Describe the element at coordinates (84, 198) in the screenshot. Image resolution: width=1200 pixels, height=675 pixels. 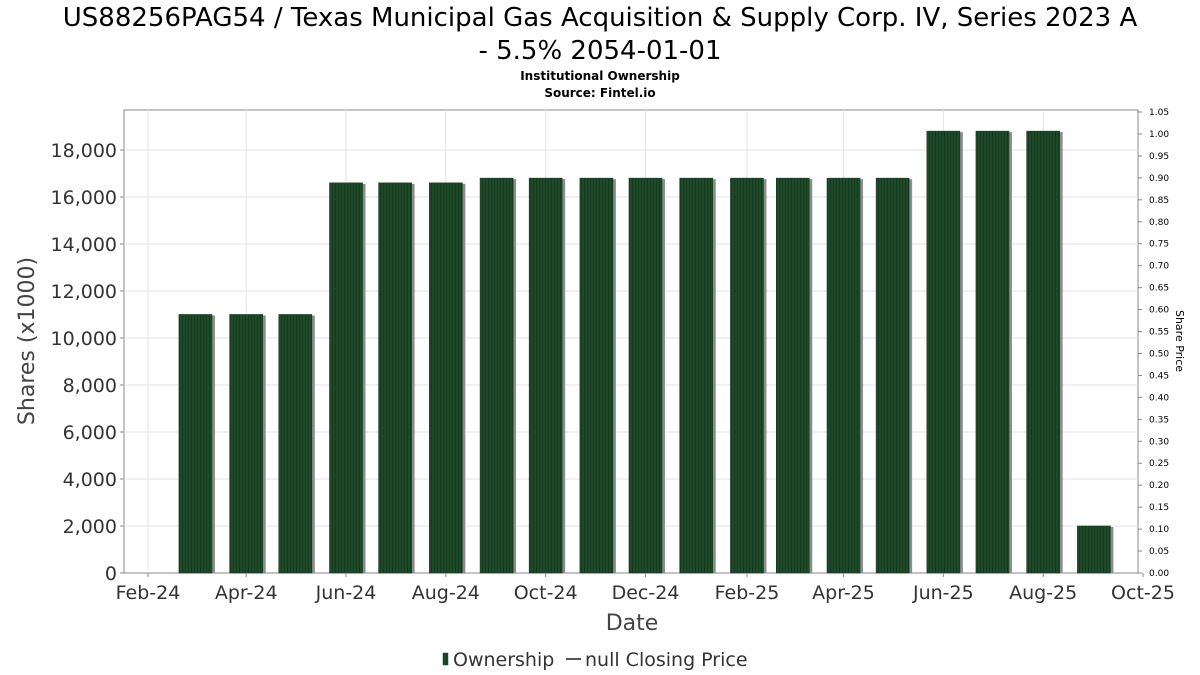
I see `y-tick-label-8: 16,000` at that location.